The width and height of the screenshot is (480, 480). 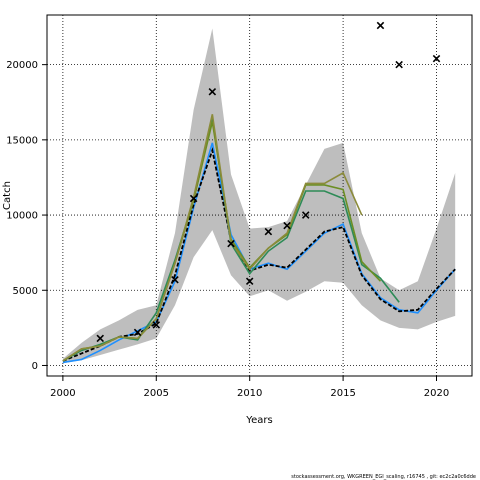 I want to click on y-axis: 0 5000 10000 15000 20000, so click(x=26, y=216).